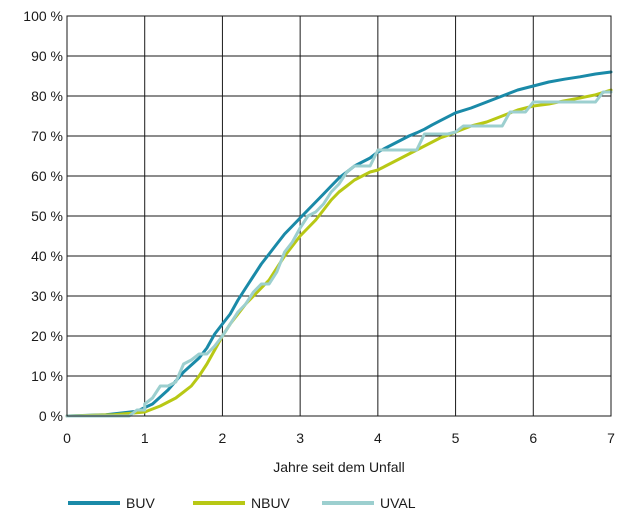  What do you see at coordinates (47, 136) in the screenshot?
I see `y-tick-label: 70 %` at bounding box center [47, 136].